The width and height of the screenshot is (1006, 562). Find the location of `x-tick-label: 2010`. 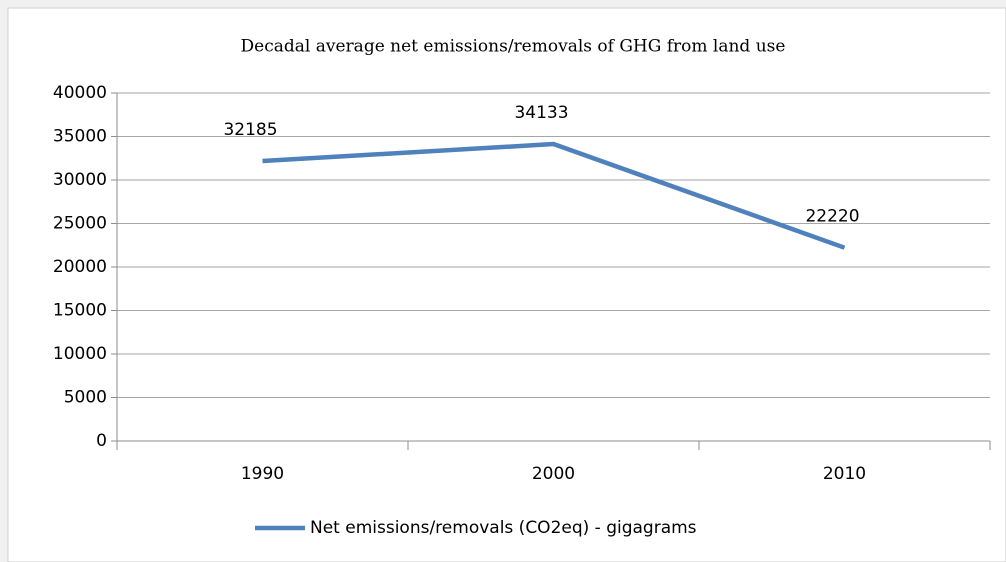

x-tick-label: 2010 is located at coordinates (844, 474).